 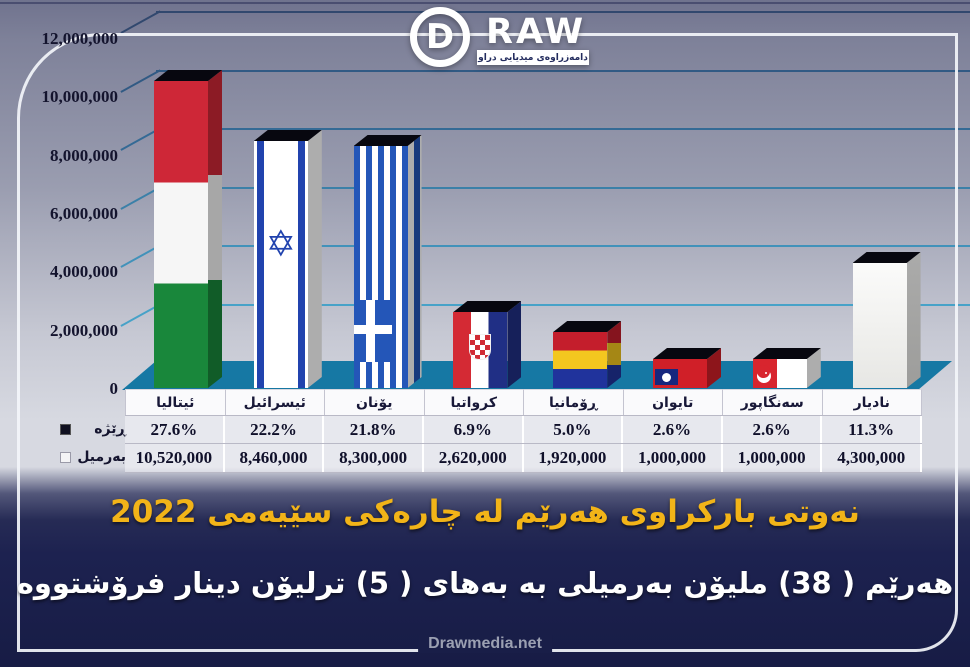 I want to click on gridline-4m, so click(x=563, y=246).